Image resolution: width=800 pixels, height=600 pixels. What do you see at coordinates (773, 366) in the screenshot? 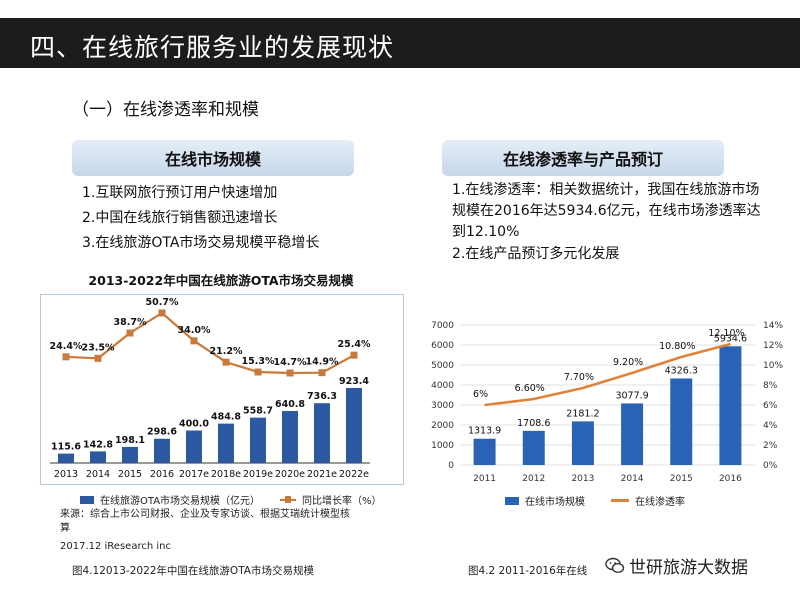
I see `right-y2-tick-10%: 10%` at bounding box center [773, 366].